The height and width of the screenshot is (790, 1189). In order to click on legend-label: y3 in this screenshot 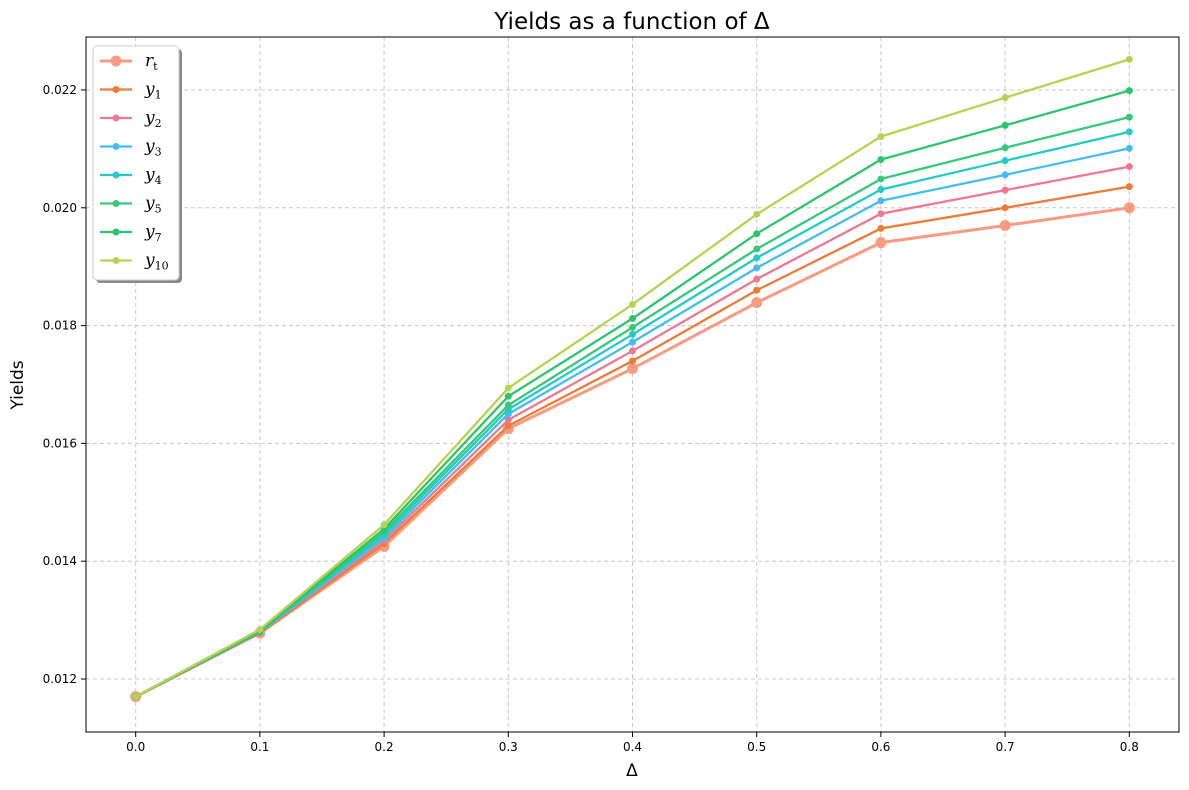, I will do `click(153, 148)`.